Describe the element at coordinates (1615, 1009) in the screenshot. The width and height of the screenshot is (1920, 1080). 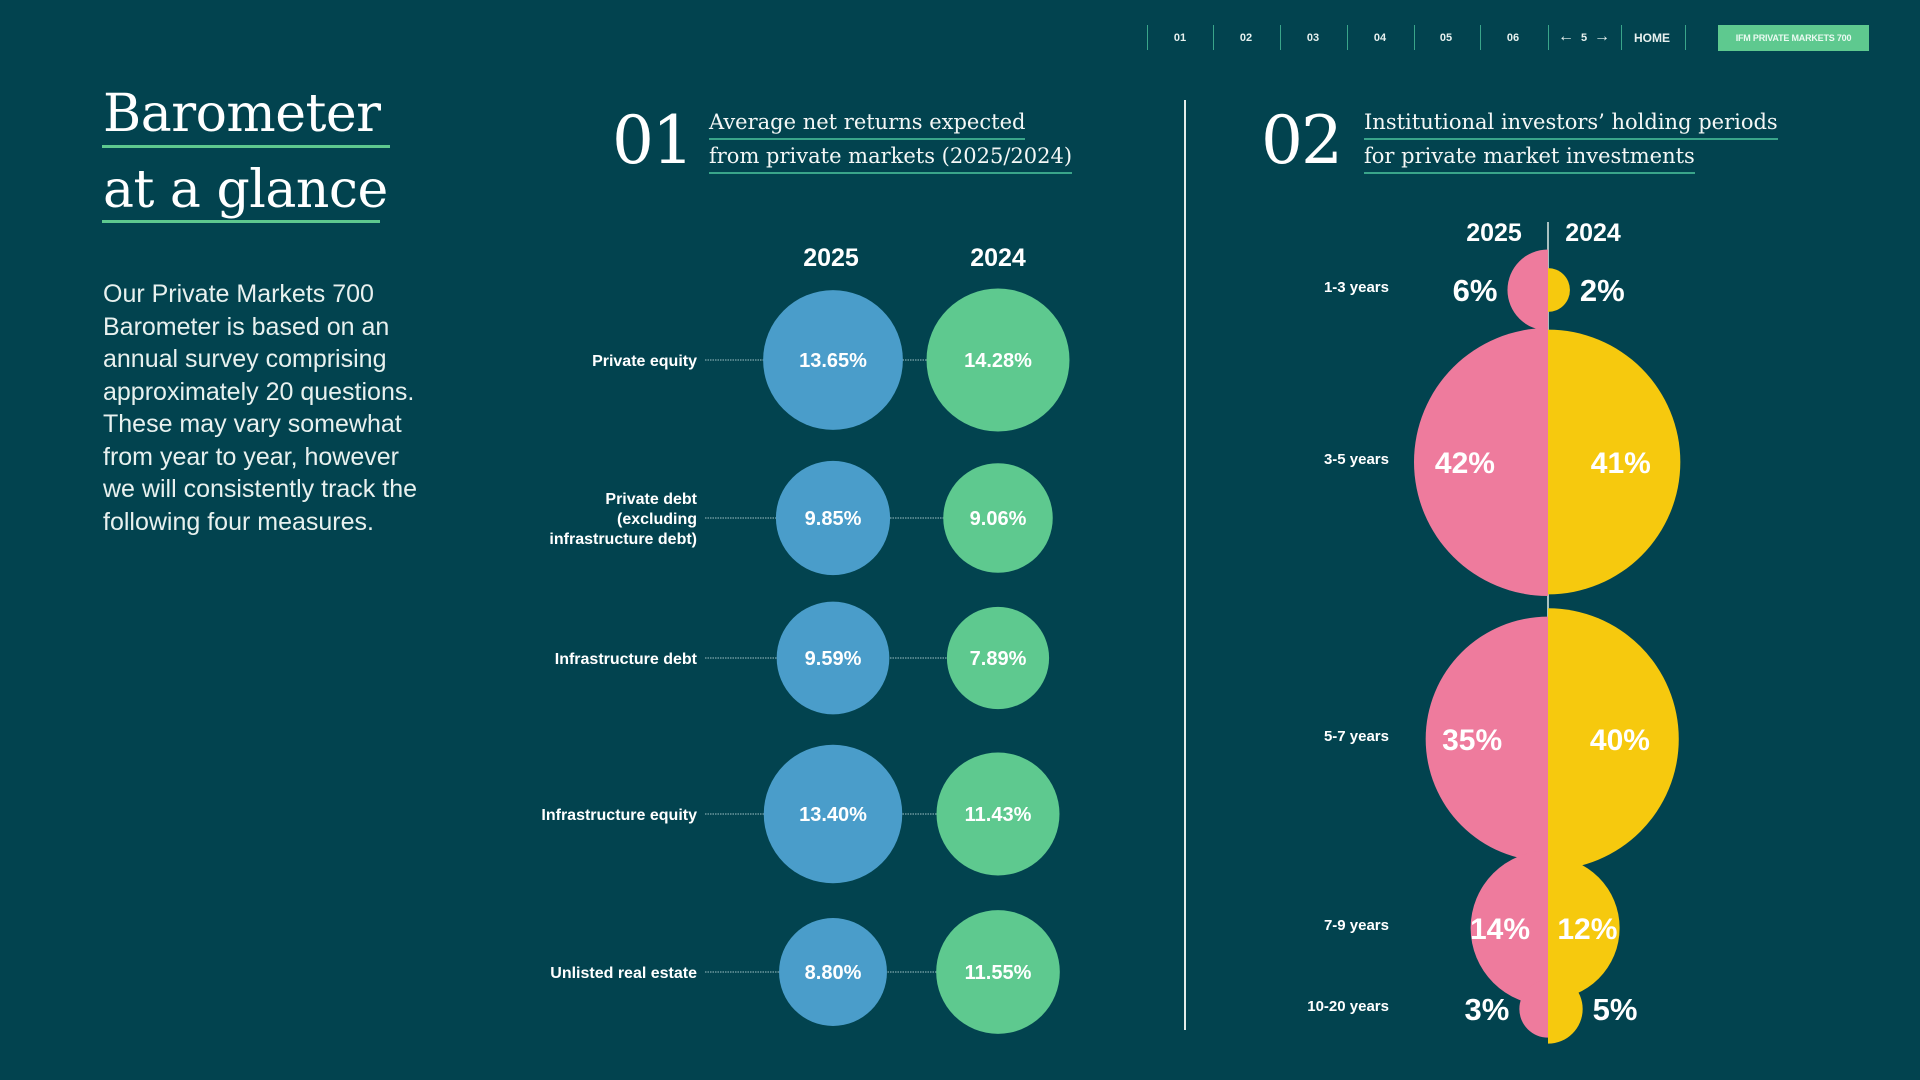
I see `value-label-2024: 5%` at that location.